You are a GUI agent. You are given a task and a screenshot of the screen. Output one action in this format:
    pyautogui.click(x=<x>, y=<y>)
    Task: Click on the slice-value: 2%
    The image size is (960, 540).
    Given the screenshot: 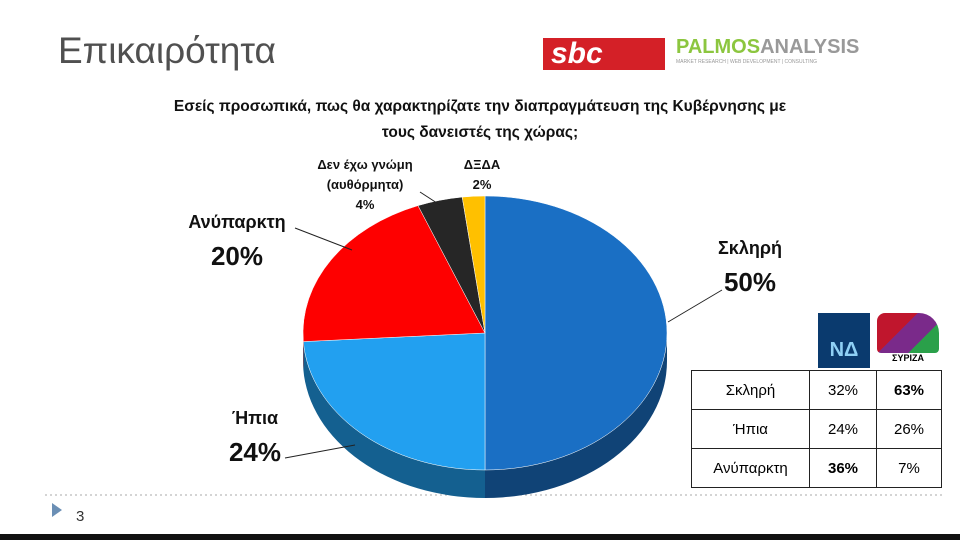 What is the action you would take?
    pyautogui.click(x=482, y=184)
    